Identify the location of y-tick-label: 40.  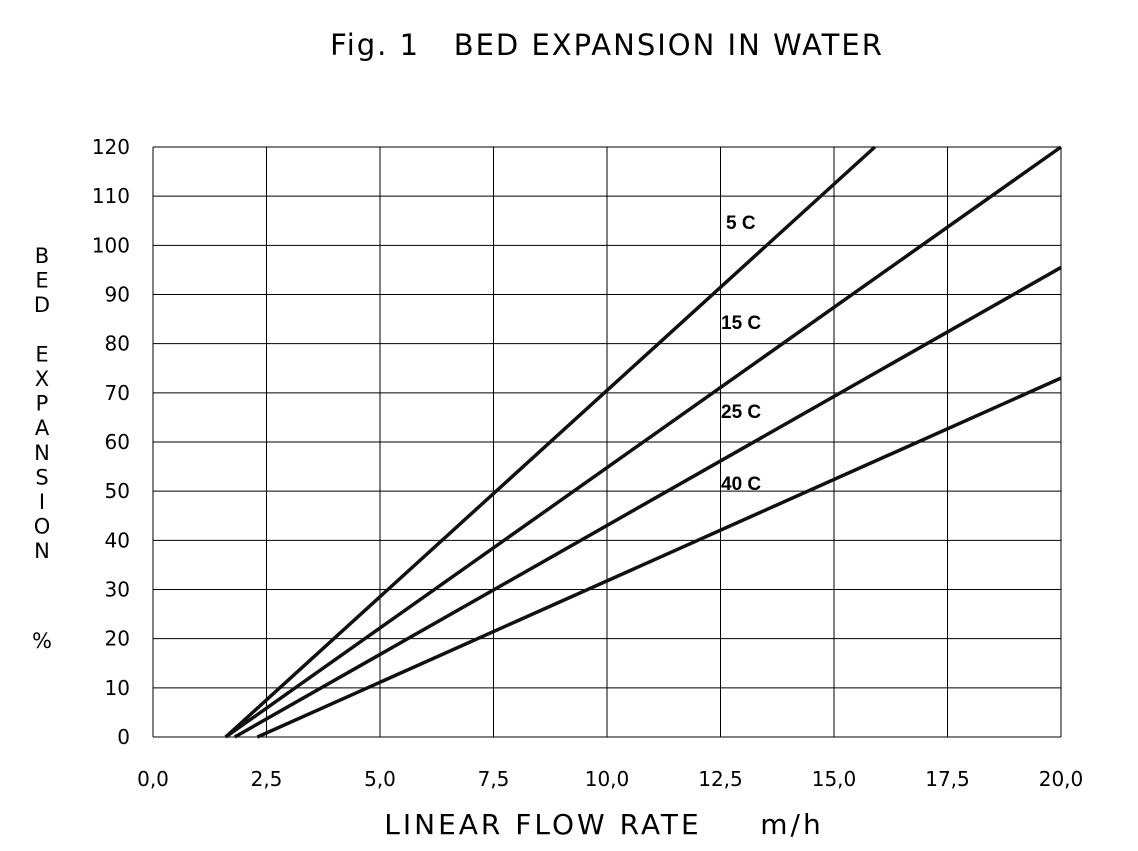
(117, 540).